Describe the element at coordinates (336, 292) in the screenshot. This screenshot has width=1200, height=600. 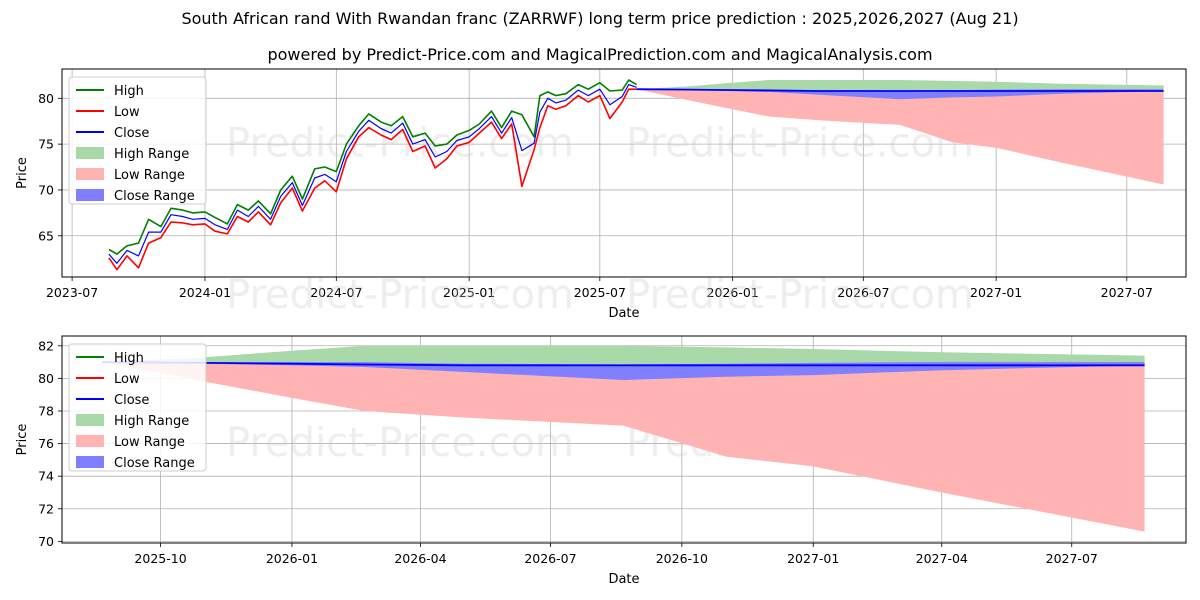
I see `x-tick-label: 2024-07` at that location.